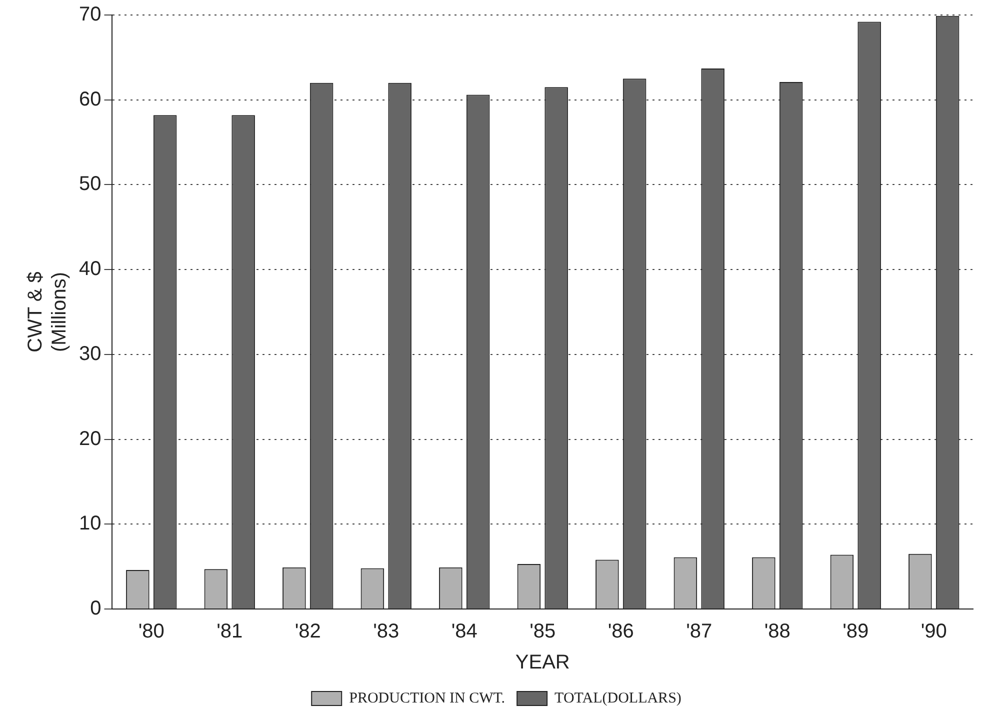 Image resolution: width=993 pixels, height=726 pixels. I want to click on x-tick-label: '84, so click(464, 631).